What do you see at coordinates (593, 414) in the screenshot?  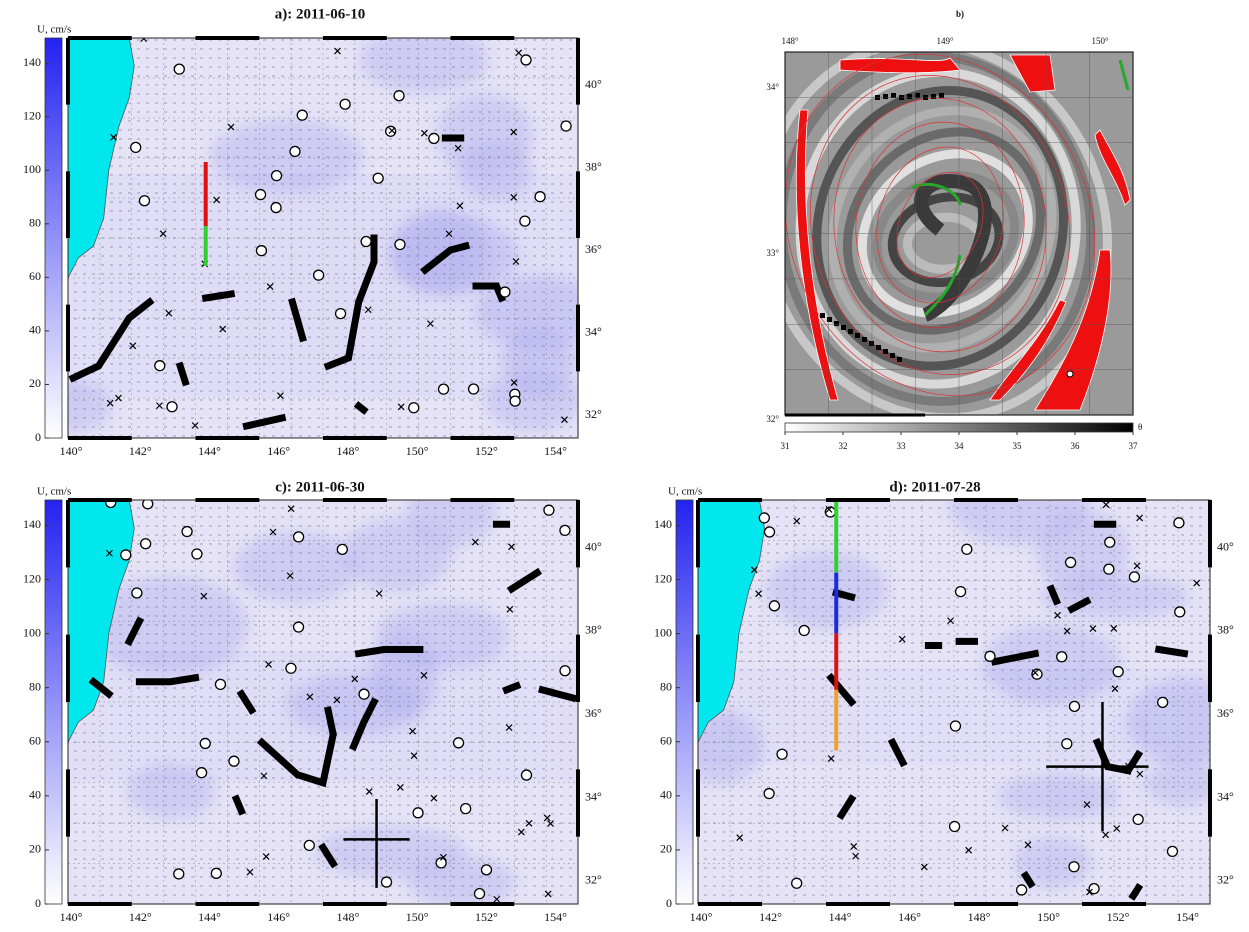 I see `lat-label: 32°` at bounding box center [593, 414].